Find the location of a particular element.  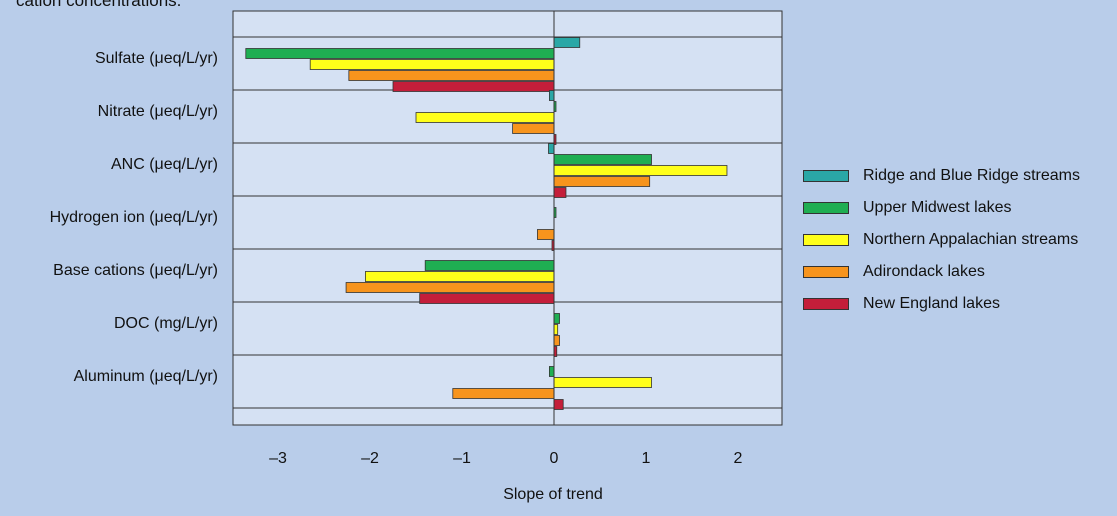

legend-label: Northern Appalachian streams is located at coordinates (971, 239).